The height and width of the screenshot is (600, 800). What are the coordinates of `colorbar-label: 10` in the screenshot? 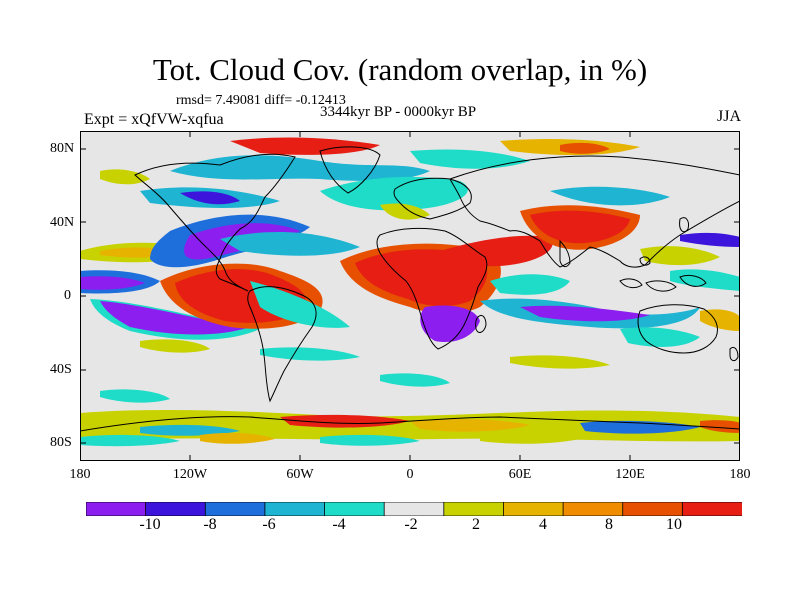 It's located at (674, 524).